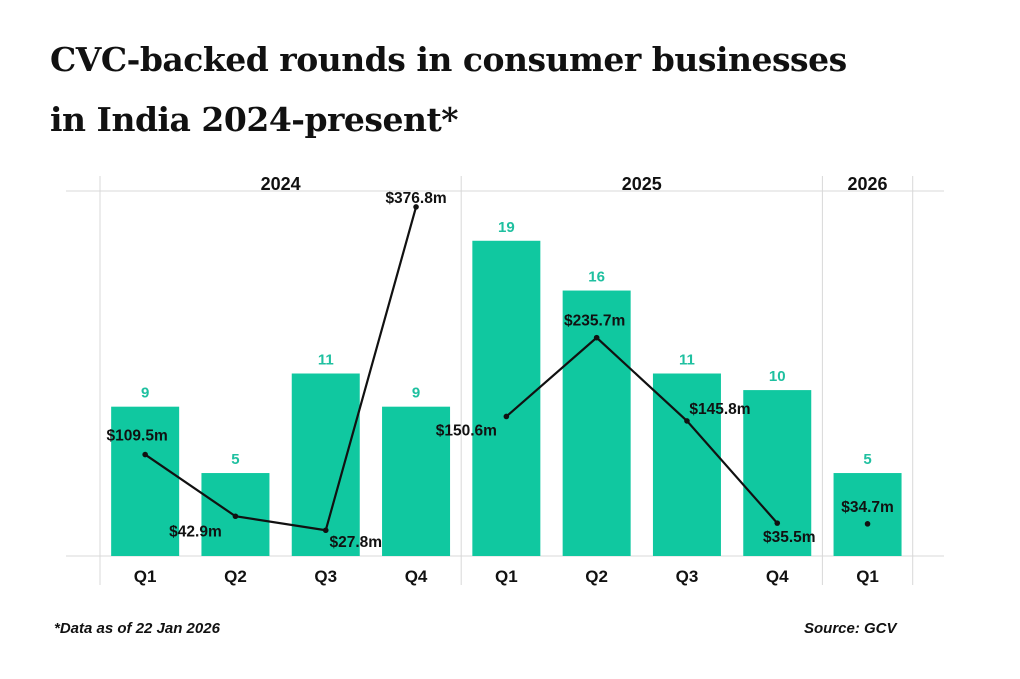  Describe the element at coordinates (642, 184) in the screenshot. I see `year-label-2025: 2025` at that location.